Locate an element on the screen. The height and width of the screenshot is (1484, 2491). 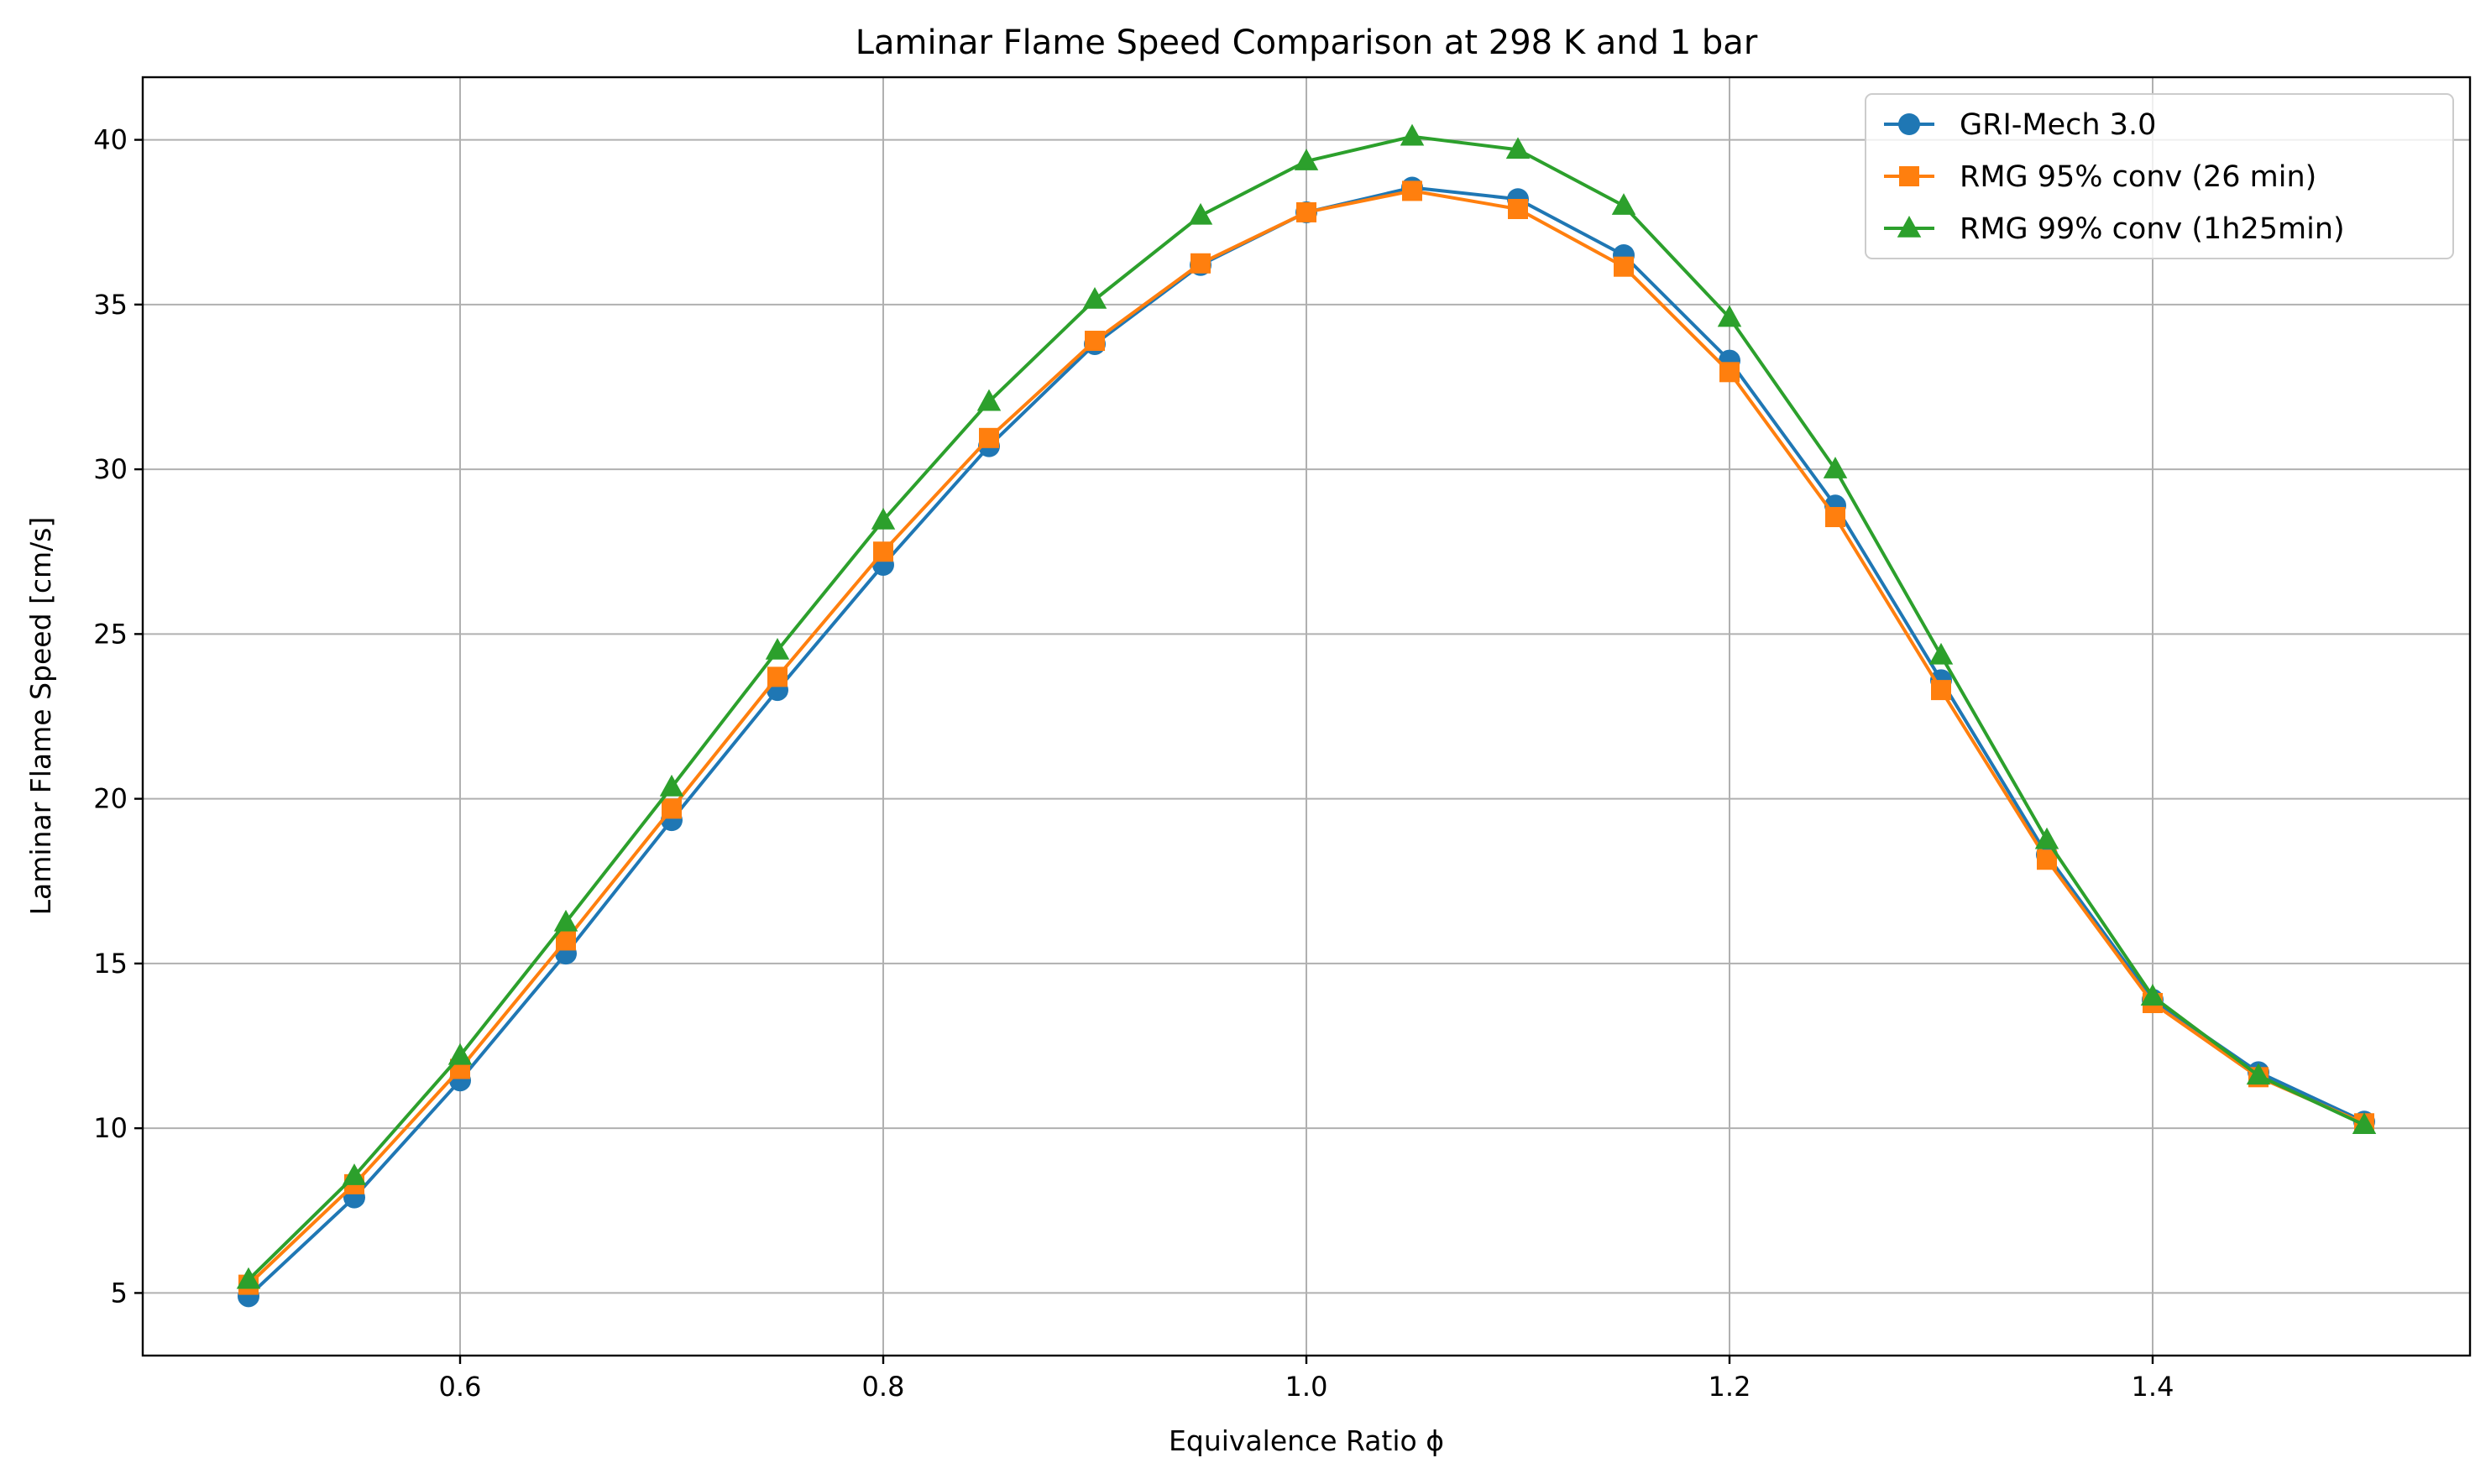
y-tick-label: 35 is located at coordinates (111, 305).